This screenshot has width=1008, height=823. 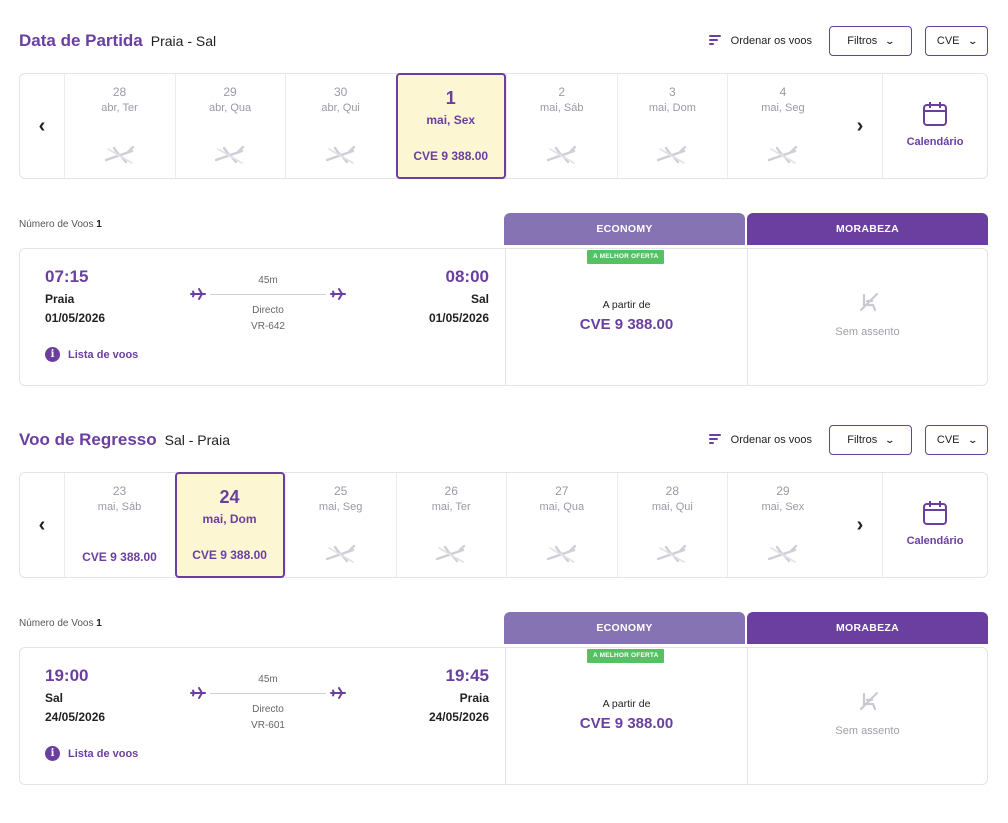 I want to click on tab-morabeza-label: MORABEZA, so click(x=867, y=628).